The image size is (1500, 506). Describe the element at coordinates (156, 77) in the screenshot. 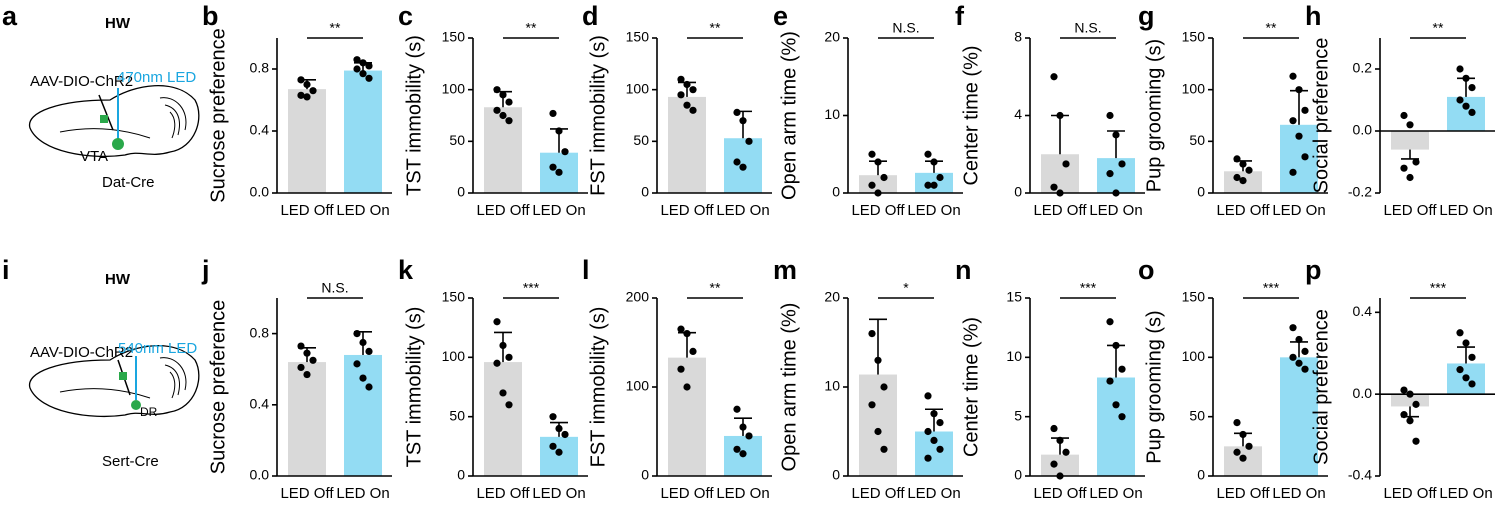

I see `light-label: 470nm LED` at that location.